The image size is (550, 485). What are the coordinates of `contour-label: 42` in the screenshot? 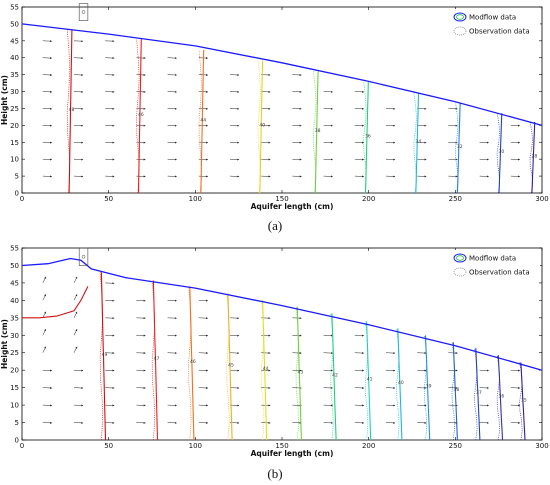 It's located at (335, 376).